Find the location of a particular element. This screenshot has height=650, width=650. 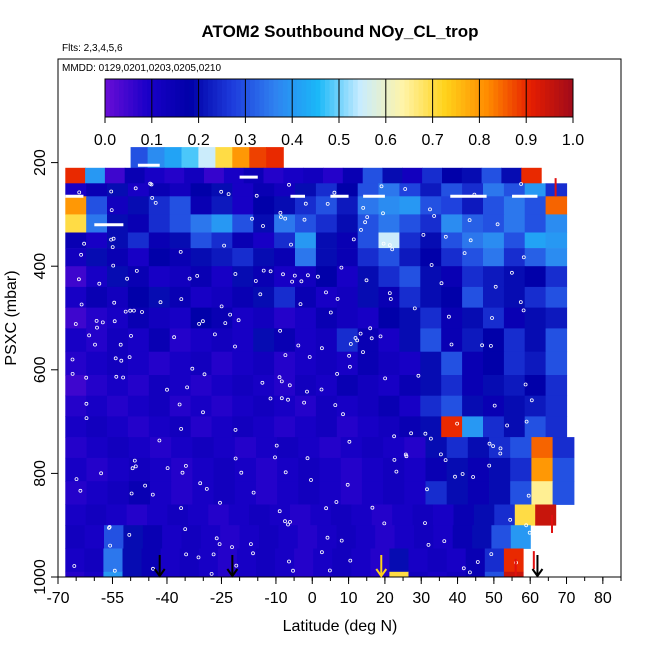

y-tick-label: 200 is located at coordinates (40, 162).